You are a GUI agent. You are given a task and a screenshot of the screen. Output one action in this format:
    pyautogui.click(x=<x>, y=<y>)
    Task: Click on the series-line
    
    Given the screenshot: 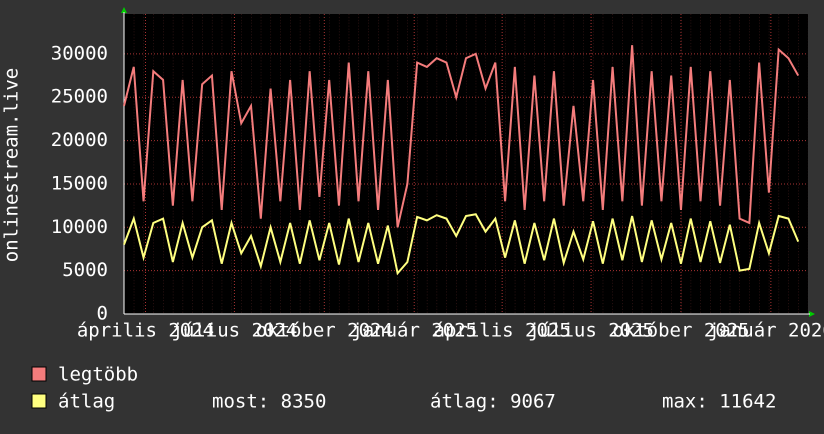 What is the action you would take?
    pyautogui.click(x=461, y=244)
    